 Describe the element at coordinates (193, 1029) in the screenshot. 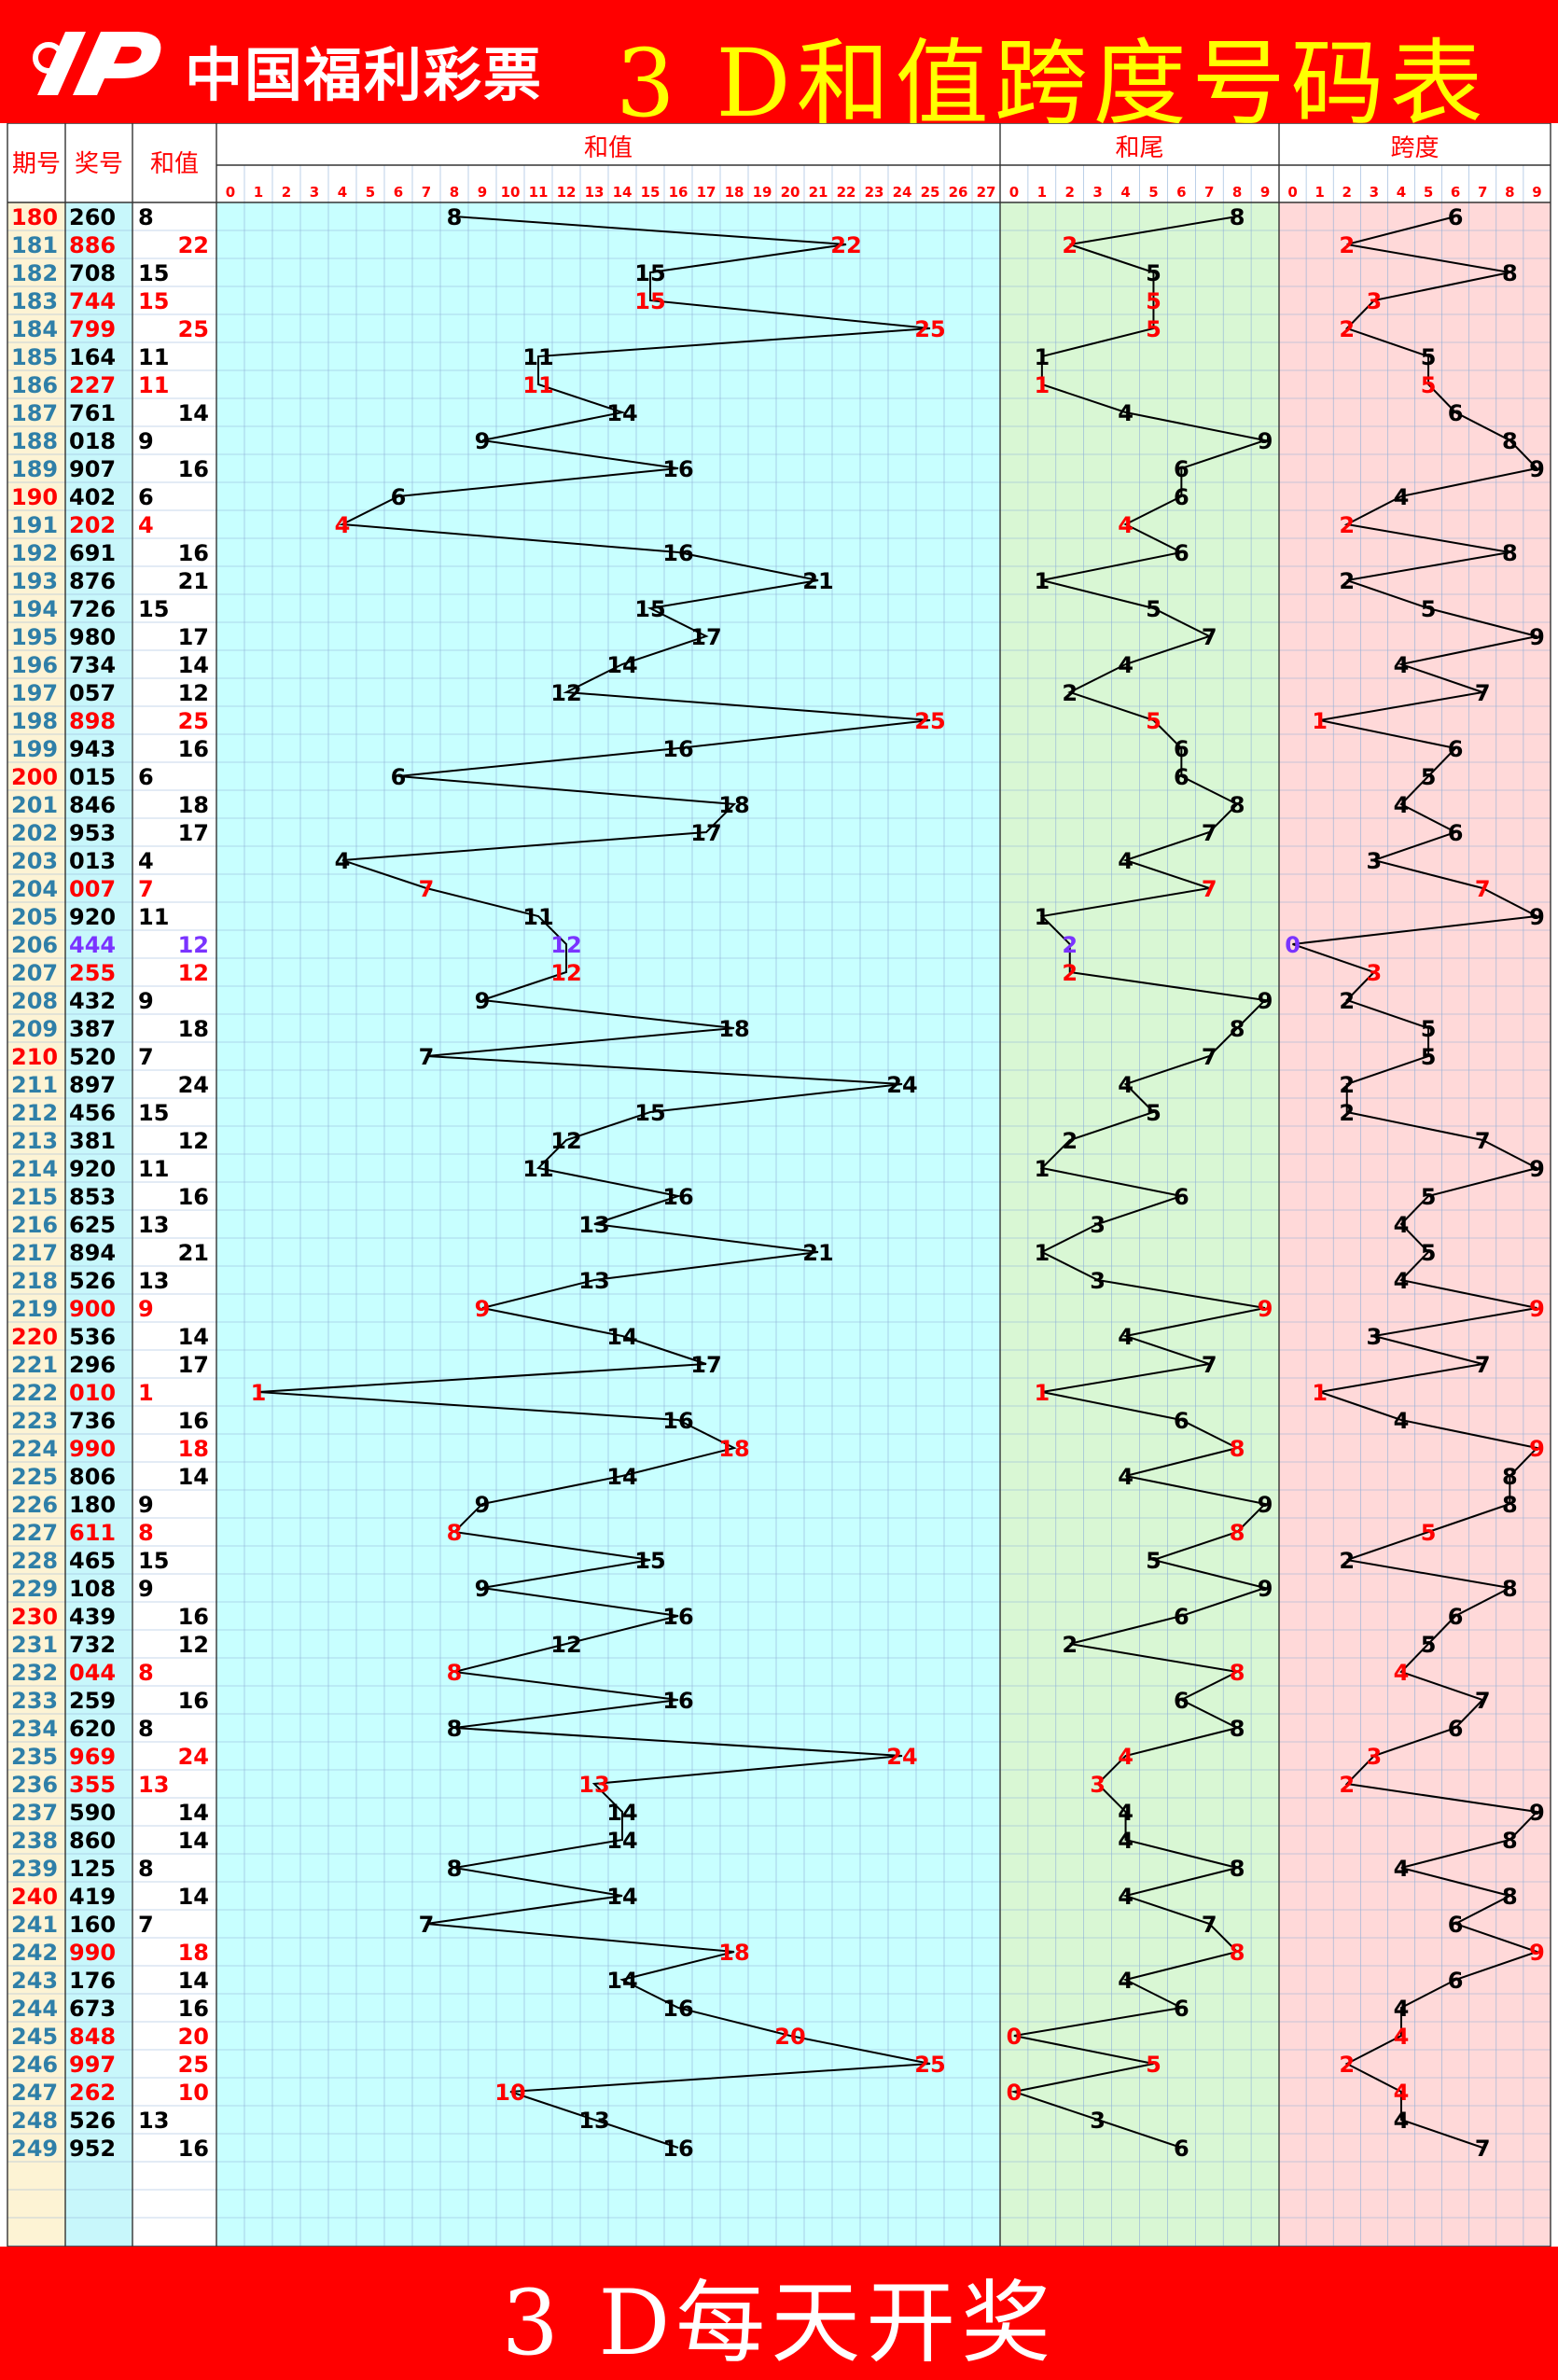

I see `sum-cell: 18` at that location.